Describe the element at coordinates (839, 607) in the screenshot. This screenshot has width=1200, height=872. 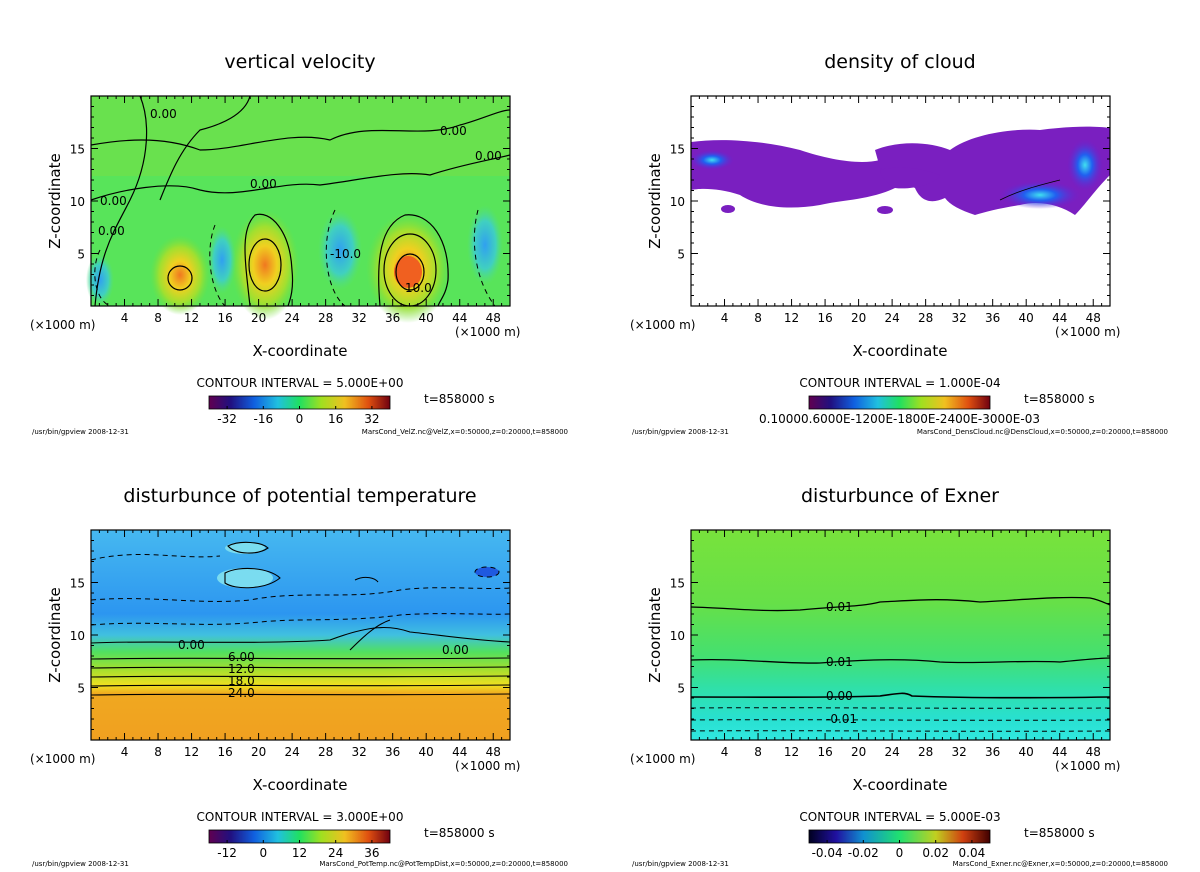
I see `contour-label: 0.01` at that location.